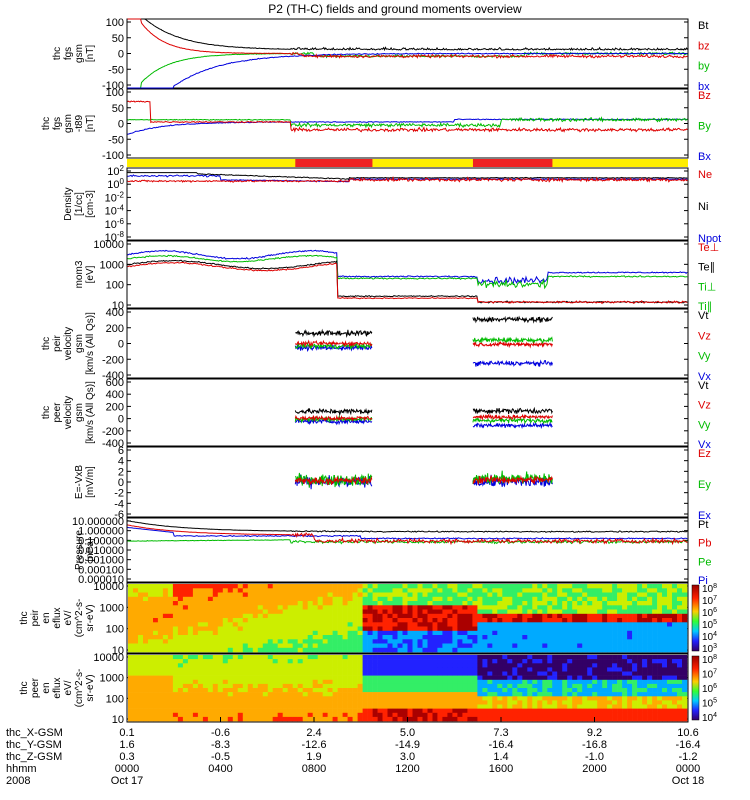 The image size is (750, 800). I want to click on x-tick-label: 1.9, so click(313, 757).